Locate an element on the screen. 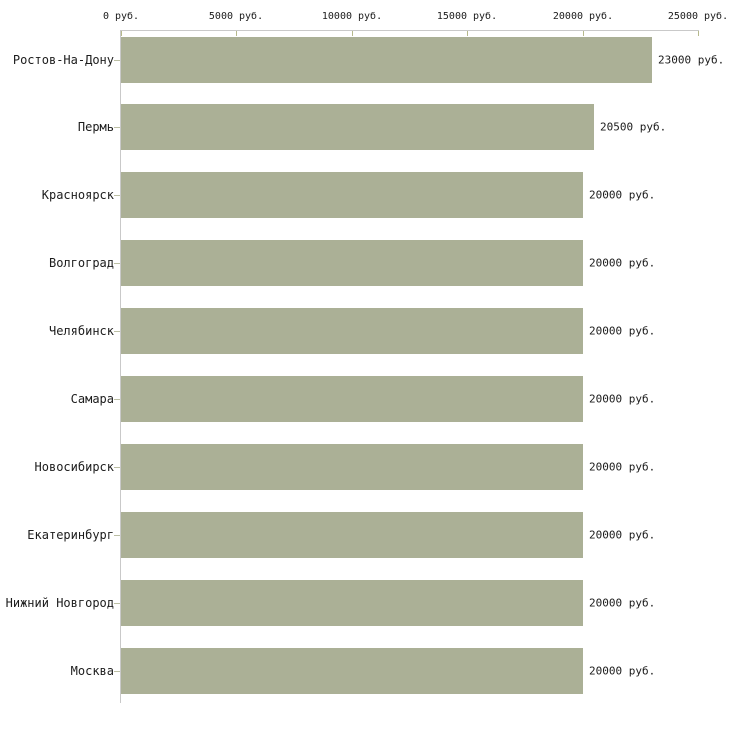  y-axis-line is located at coordinates (120, 366).